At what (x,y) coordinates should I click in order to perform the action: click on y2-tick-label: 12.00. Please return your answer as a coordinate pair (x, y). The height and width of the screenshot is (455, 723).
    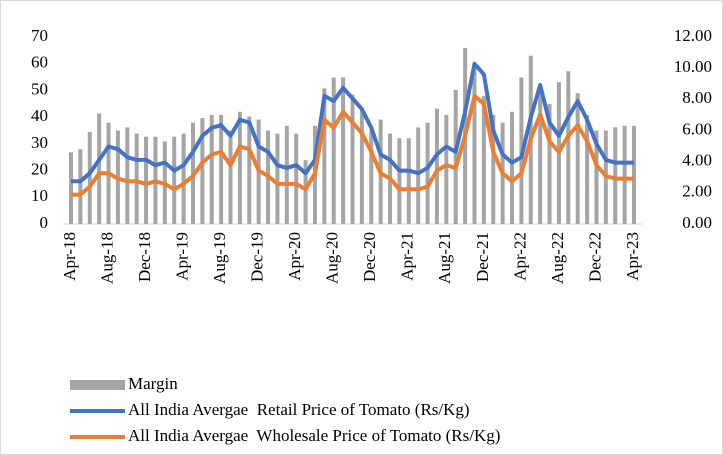
    Looking at the image, I should click on (693, 35).